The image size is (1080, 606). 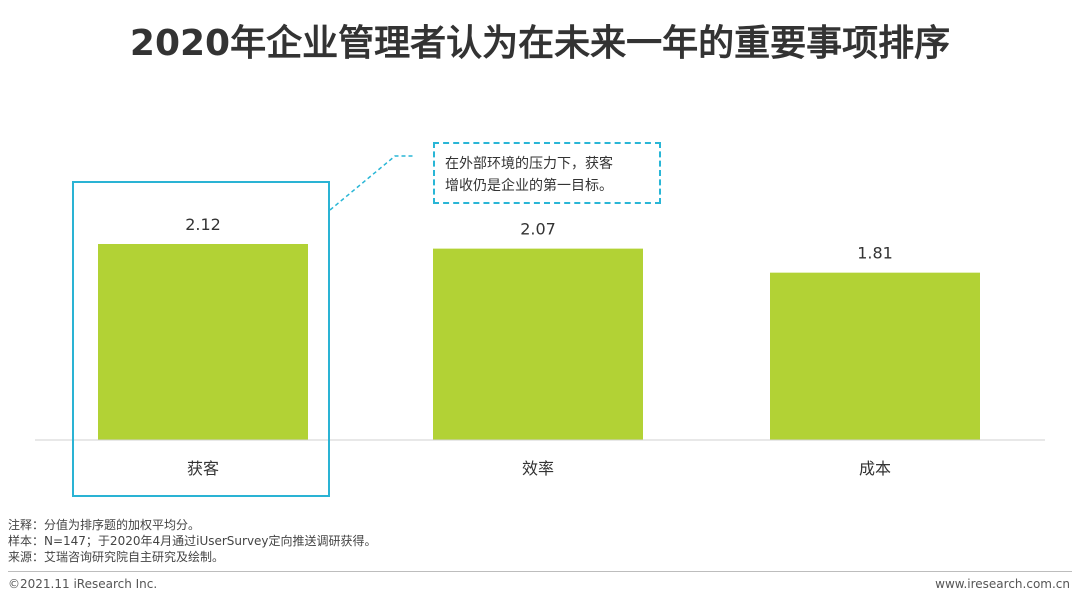 I want to click on category-label-2: 效率, so click(x=538, y=468).